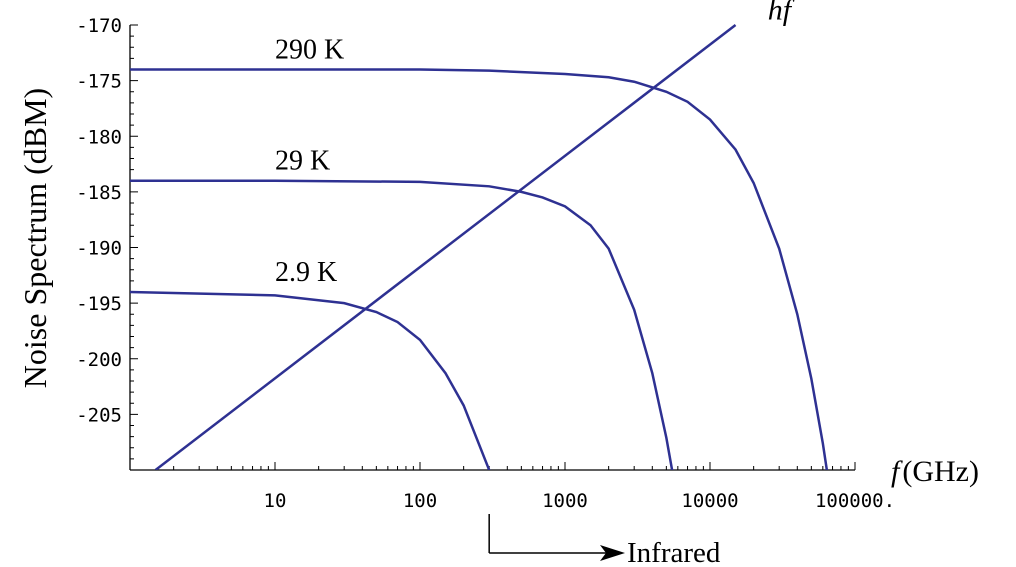 This screenshot has width=1016, height=567. What do you see at coordinates (420, 501) in the screenshot?
I see `x-tick-label: 100` at bounding box center [420, 501].